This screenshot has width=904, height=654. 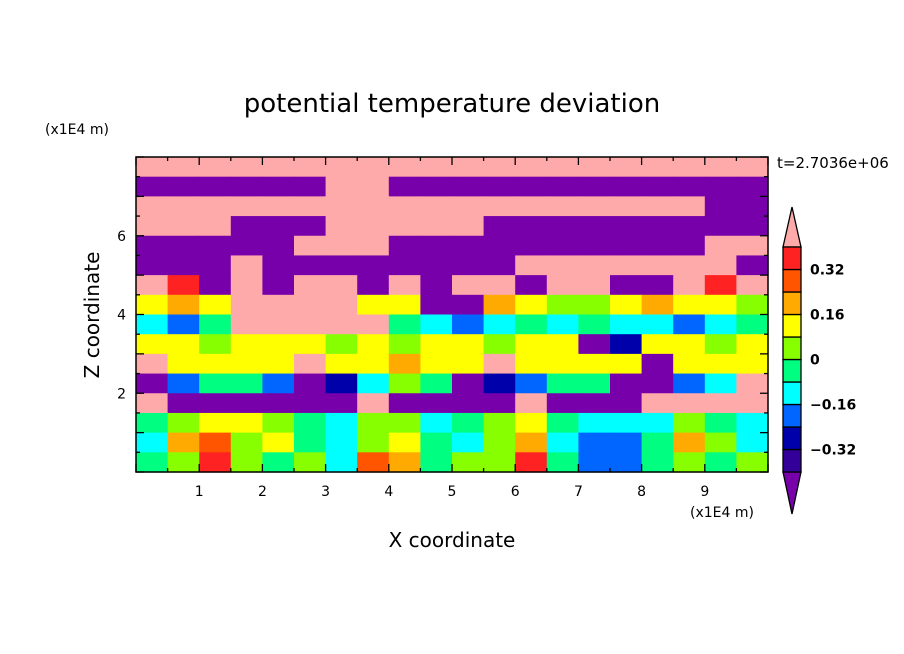 I want to click on x-tick-label: 1, so click(x=199, y=492).